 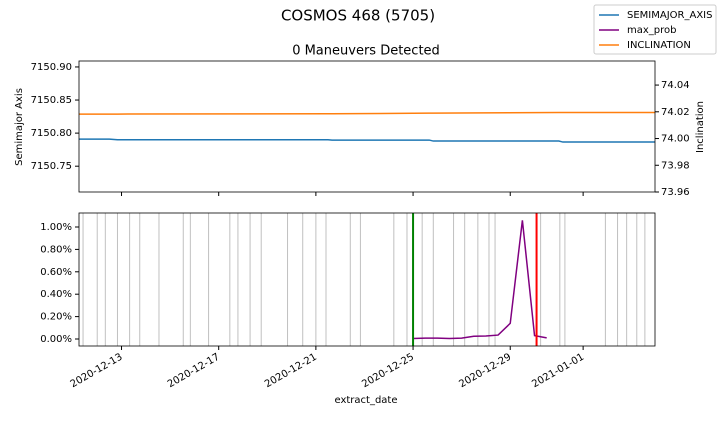 I want to click on legend-label: max_prob, so click(x=652, y=30).